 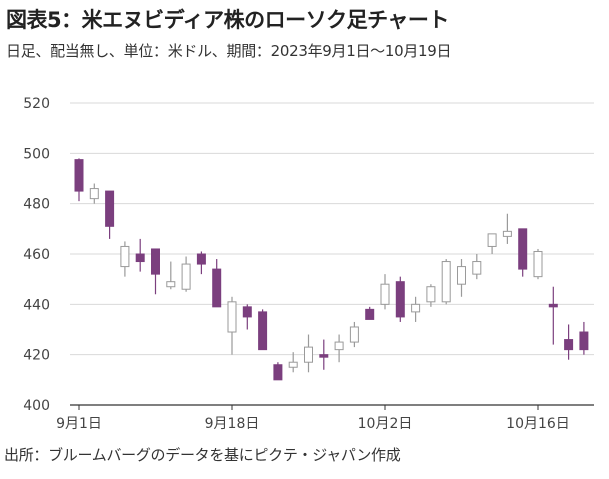 What do you see at coordinates (385, 424) in the screenshot?
I see `x-tick-label: 10月2日` at bounding box center [385, 424].